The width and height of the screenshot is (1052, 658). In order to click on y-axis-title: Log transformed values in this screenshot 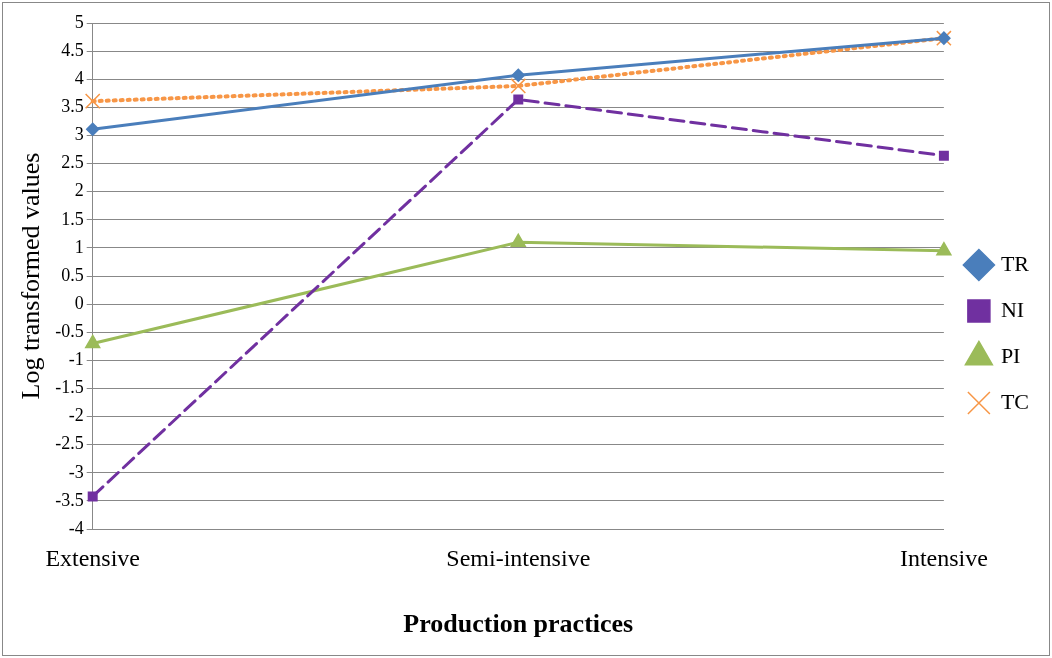, I will do `click(31, 276)`.